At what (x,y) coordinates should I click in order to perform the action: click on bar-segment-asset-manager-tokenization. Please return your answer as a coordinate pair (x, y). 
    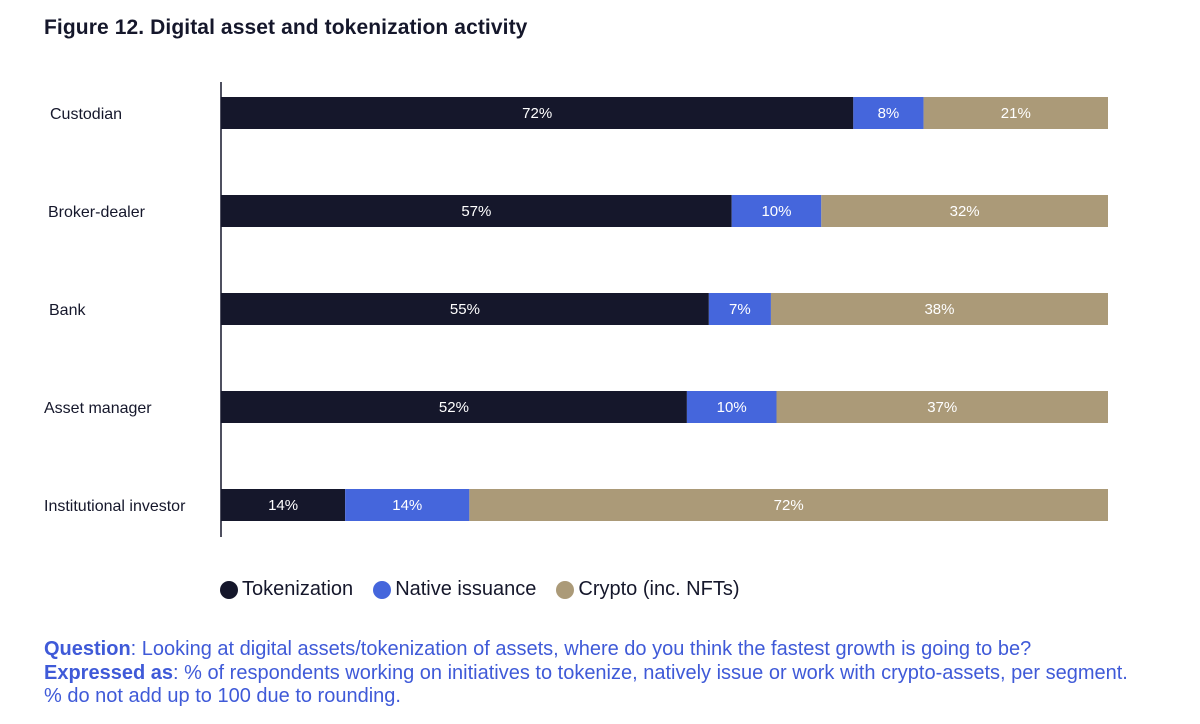
    Looking at the image, I should click on (454, 407).